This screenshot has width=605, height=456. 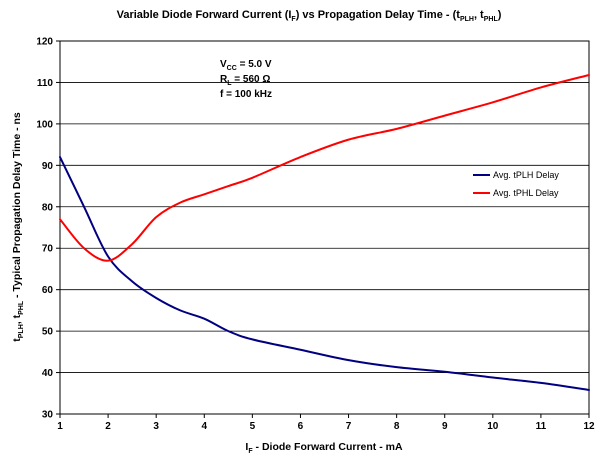 I want to click on x-tick-label: 4, so click(x=204, y=426).